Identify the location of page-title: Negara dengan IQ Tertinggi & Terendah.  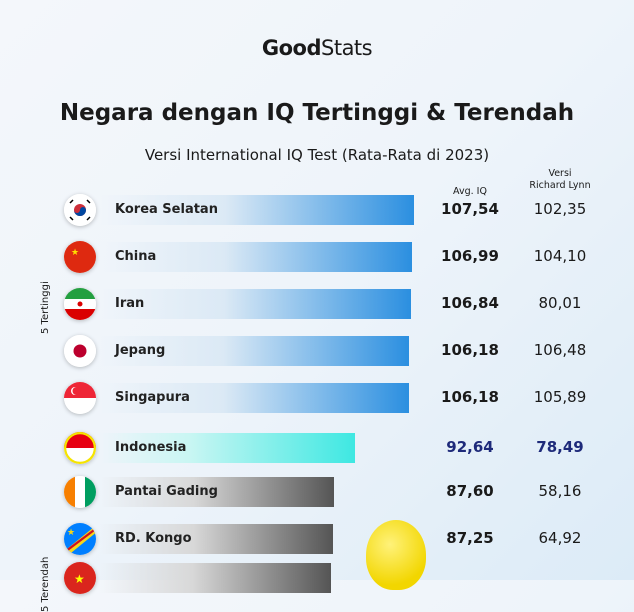
(317, 113).